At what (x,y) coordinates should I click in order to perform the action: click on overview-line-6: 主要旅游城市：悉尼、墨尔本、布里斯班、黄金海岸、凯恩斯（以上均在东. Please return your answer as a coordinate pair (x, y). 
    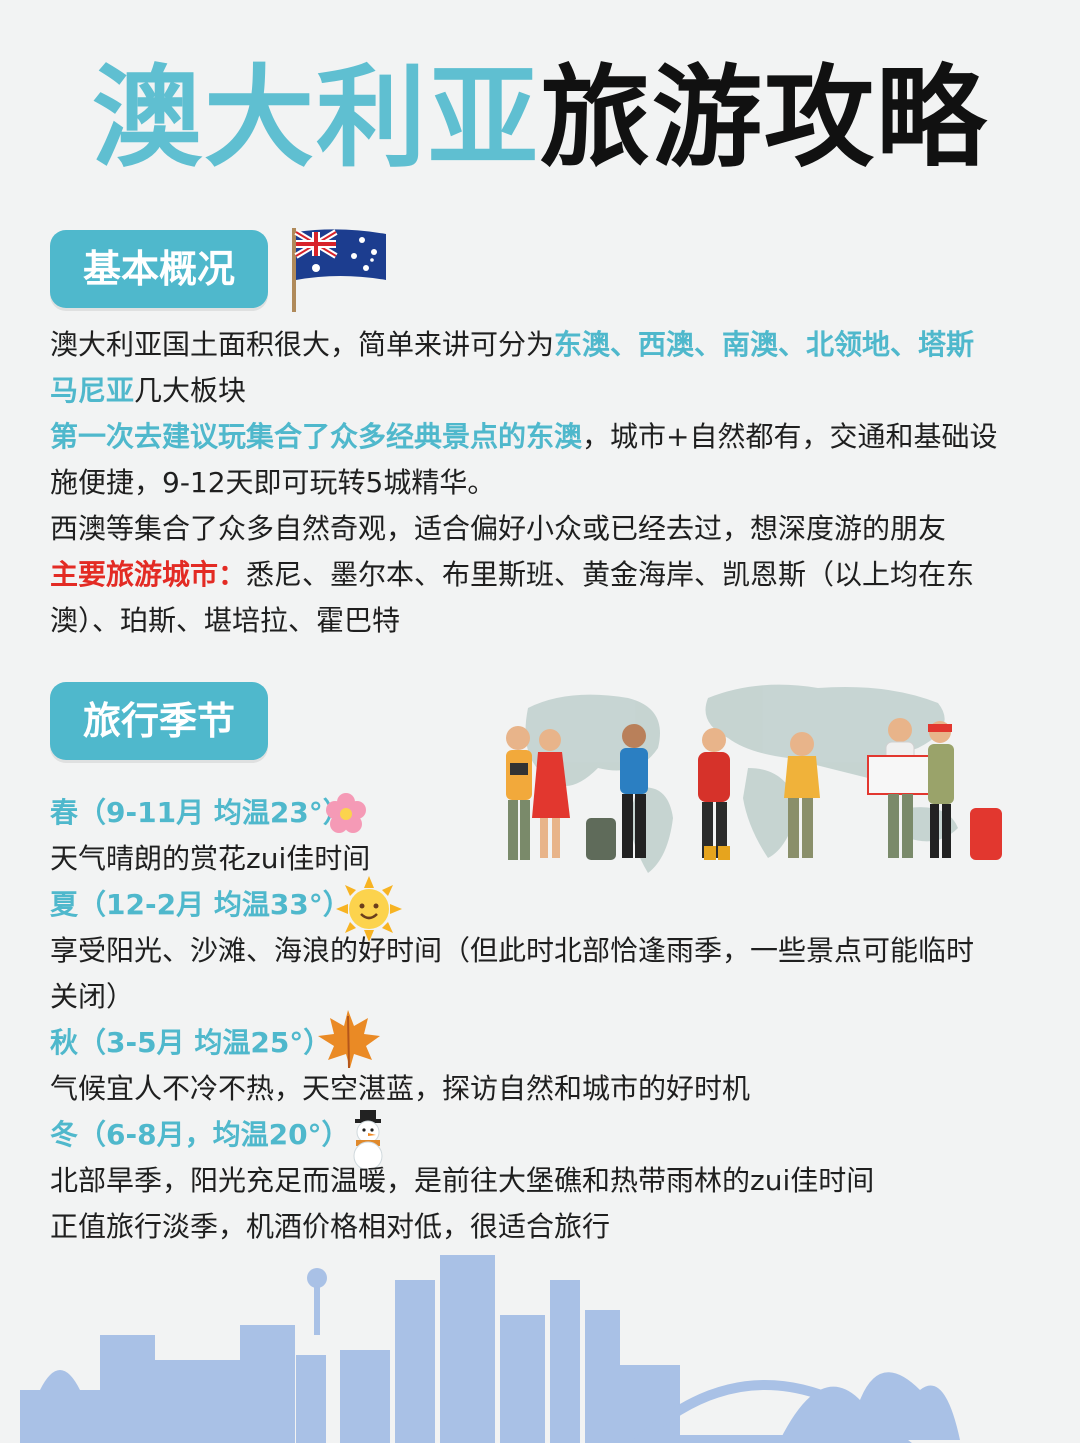
    Looking at the image, I should click on (545, 575).